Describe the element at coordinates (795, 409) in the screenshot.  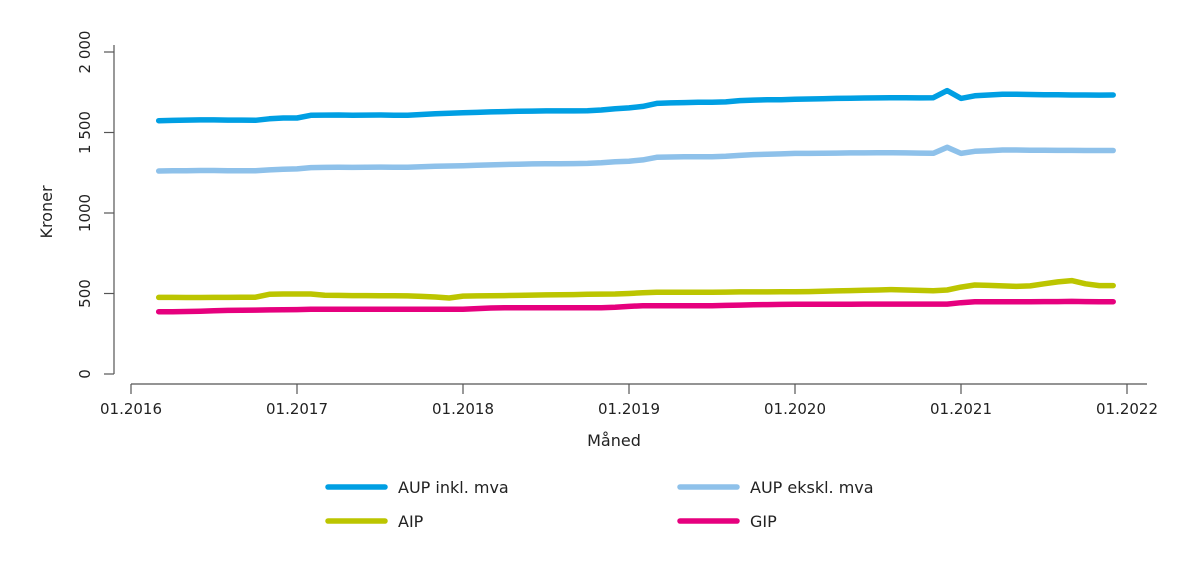
I see `x-tick-label: 01.2020` at that location.